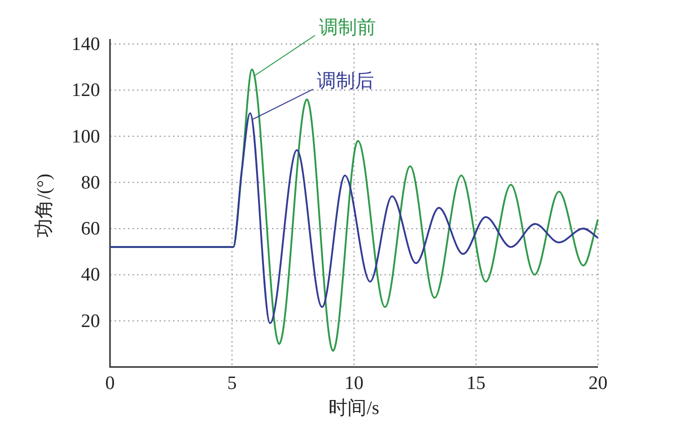 This screenshot has height=427, width=699. What do you see at coordinates (86, 137) in the screenshot?
I see `y-tick-label: 100` at bounding box center [86, 137].